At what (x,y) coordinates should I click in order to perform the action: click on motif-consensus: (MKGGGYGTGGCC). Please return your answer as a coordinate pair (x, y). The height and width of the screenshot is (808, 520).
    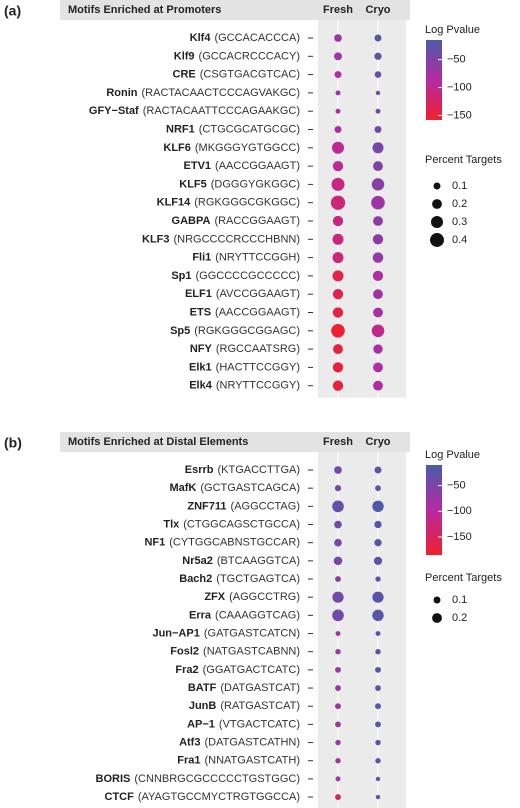
    Looking at the image, I should click on (247, 148).